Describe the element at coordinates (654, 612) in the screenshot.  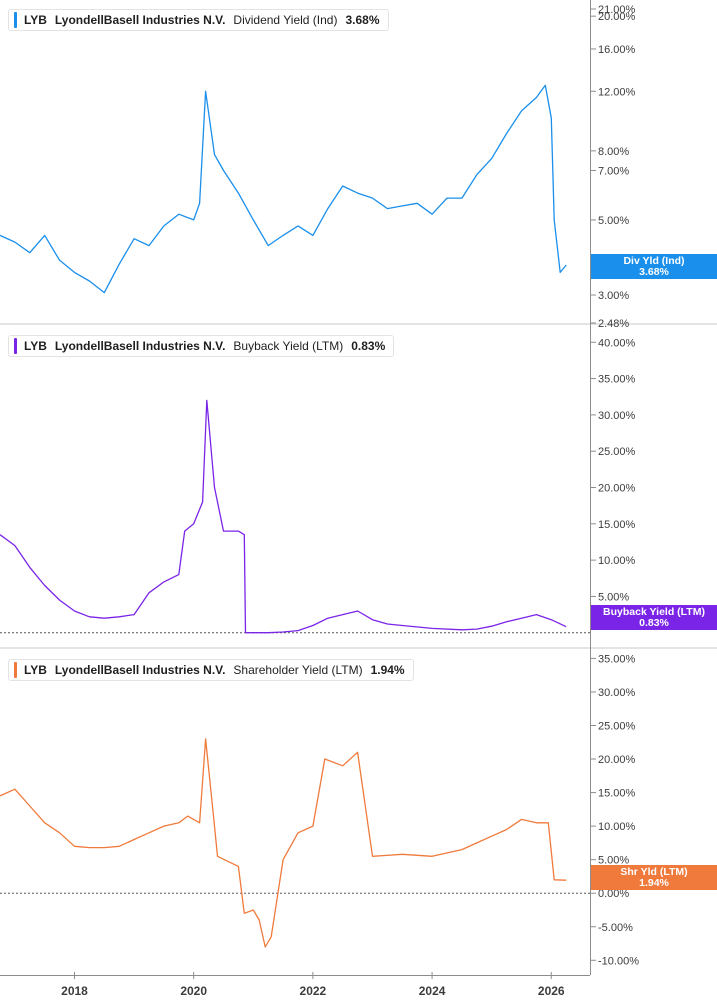
I see `tag-label: Buyback Yield (LTM)` at that location.